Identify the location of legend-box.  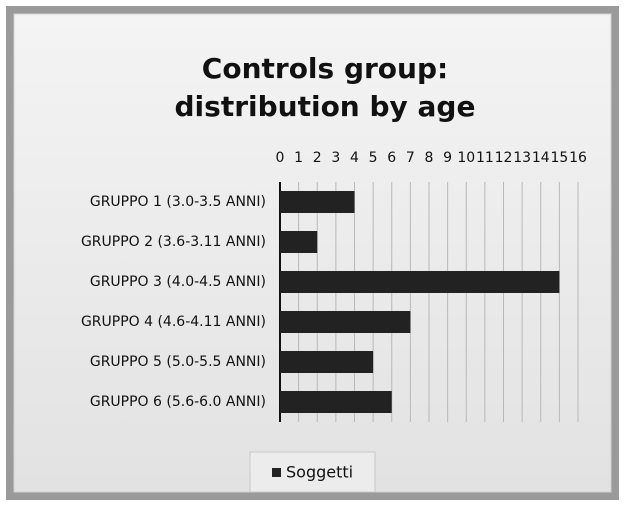
(312, 472).